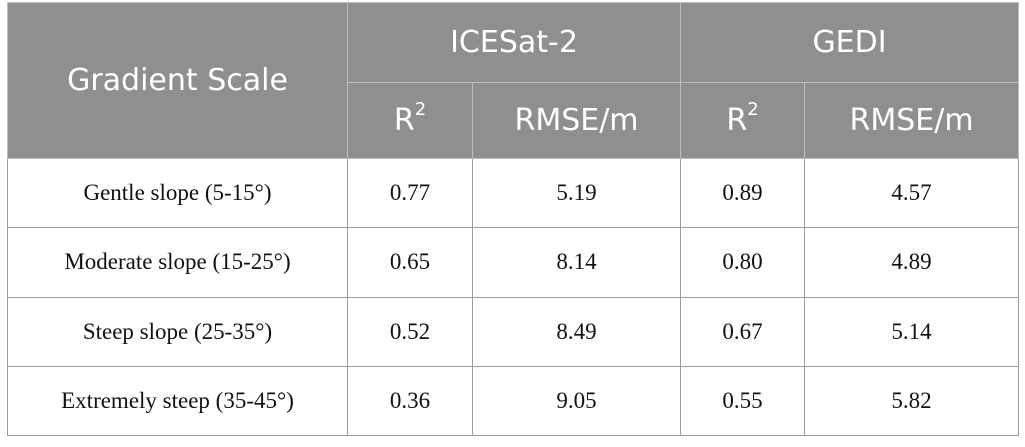 Image resolution: width=1025 pixels, height=447 pixels. Describe the element at coordinates (912, 401) in the screenshot. I see `gedi-rmse-cell: 5.82` at that location.